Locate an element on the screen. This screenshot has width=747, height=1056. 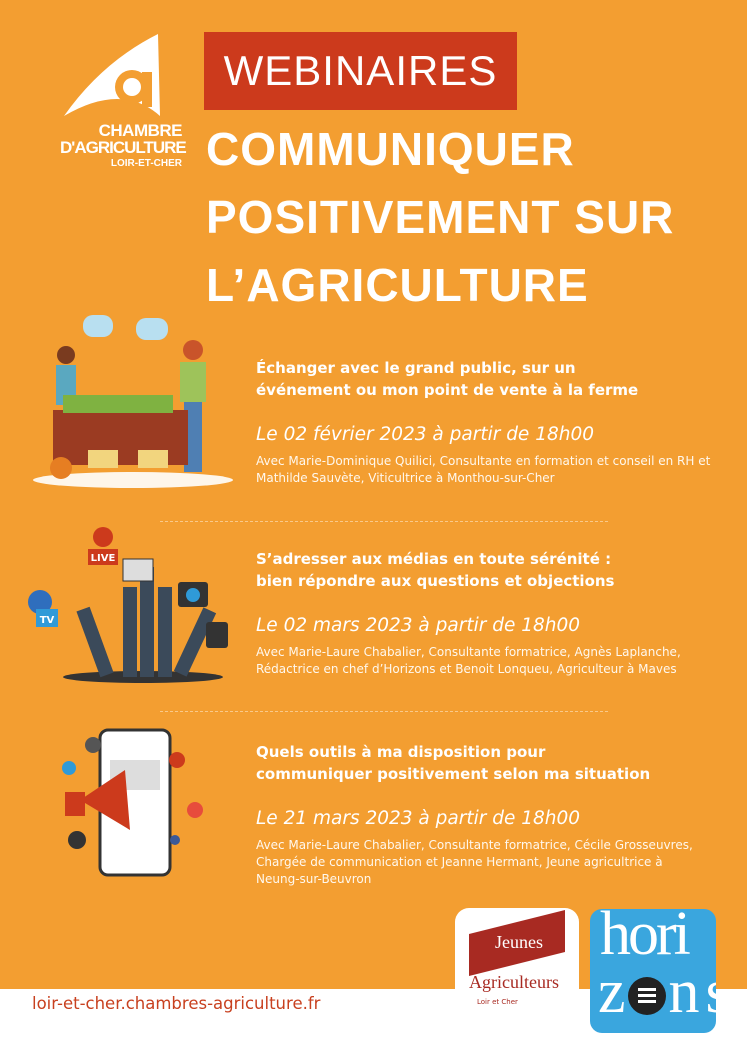
media-microphones-illustration: LIVE TV is located at coordinates (128, 605).